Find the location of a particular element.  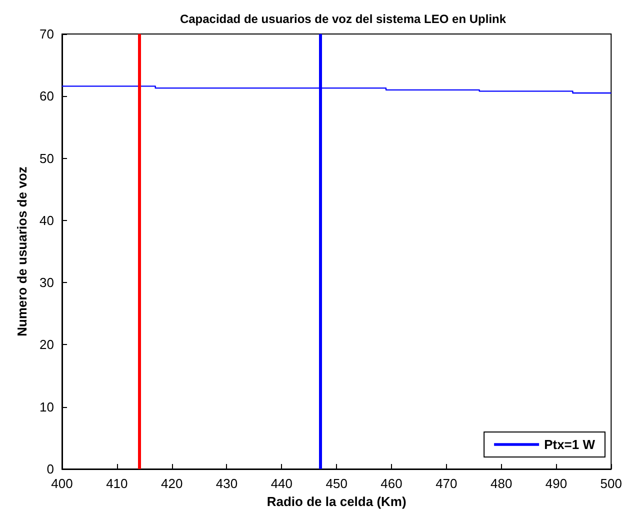

chart-title: Capacidad de usuarios de voz del sistema LEO en Uplink is located at coordinates (343, 19).